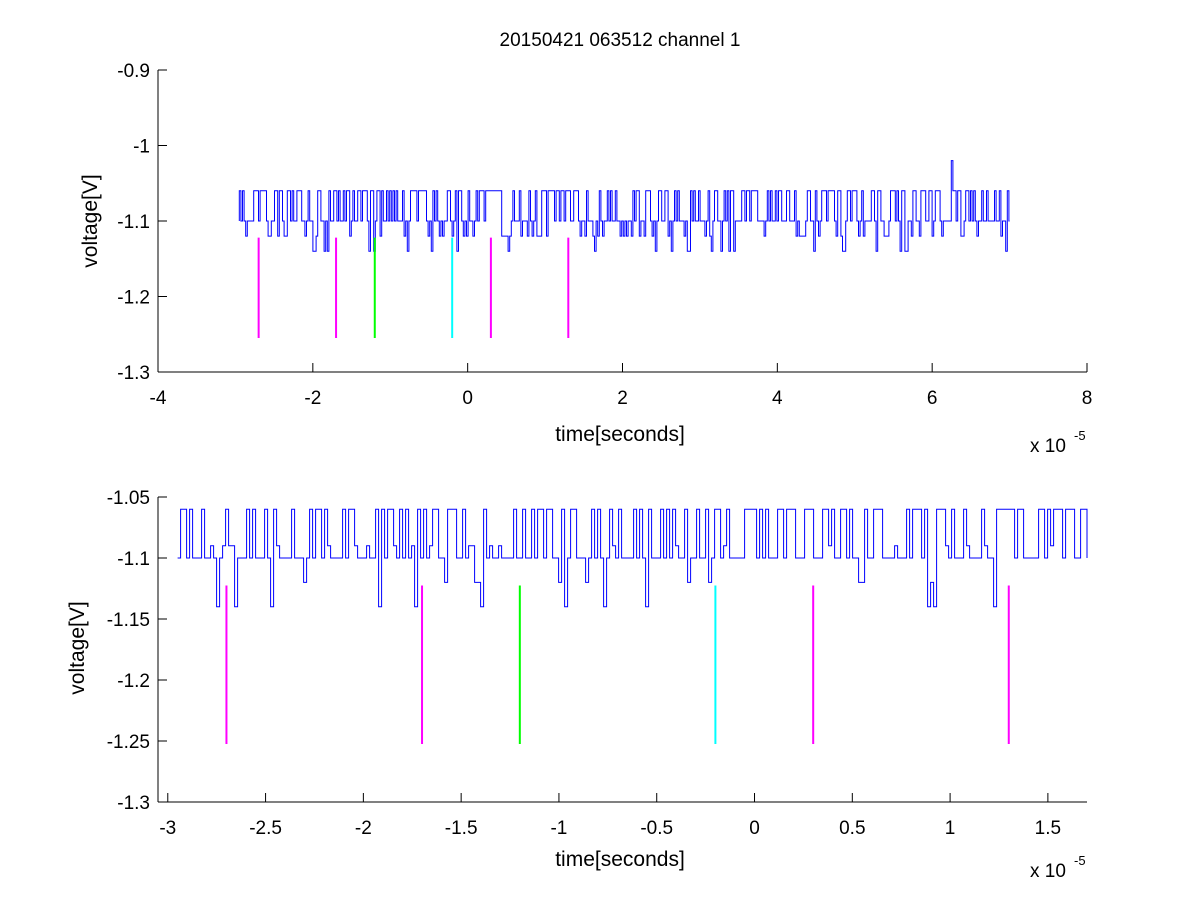 This screenshot has height=901, width=1200. What do you see at coordinates (950, 828) in the screenshot?
I see `x-tick-label: 1` at bounding box center [950, 828].